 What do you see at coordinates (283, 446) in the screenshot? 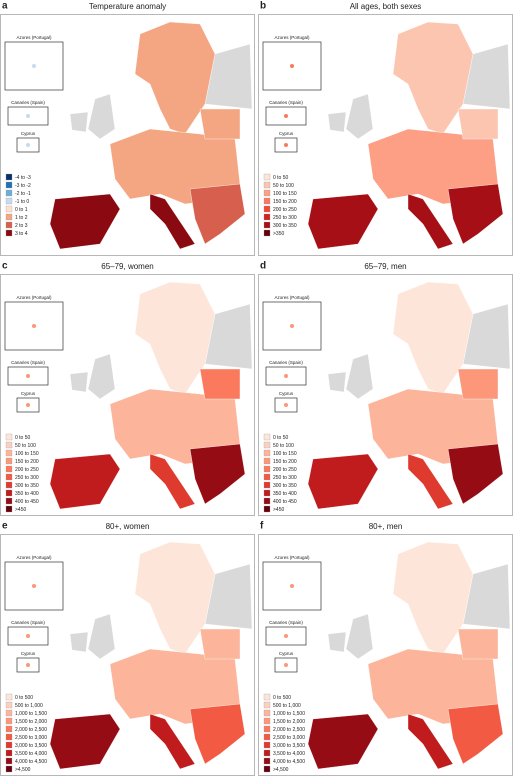
I see `legend-label: 50 to 100` at bounding box center [283, 446].